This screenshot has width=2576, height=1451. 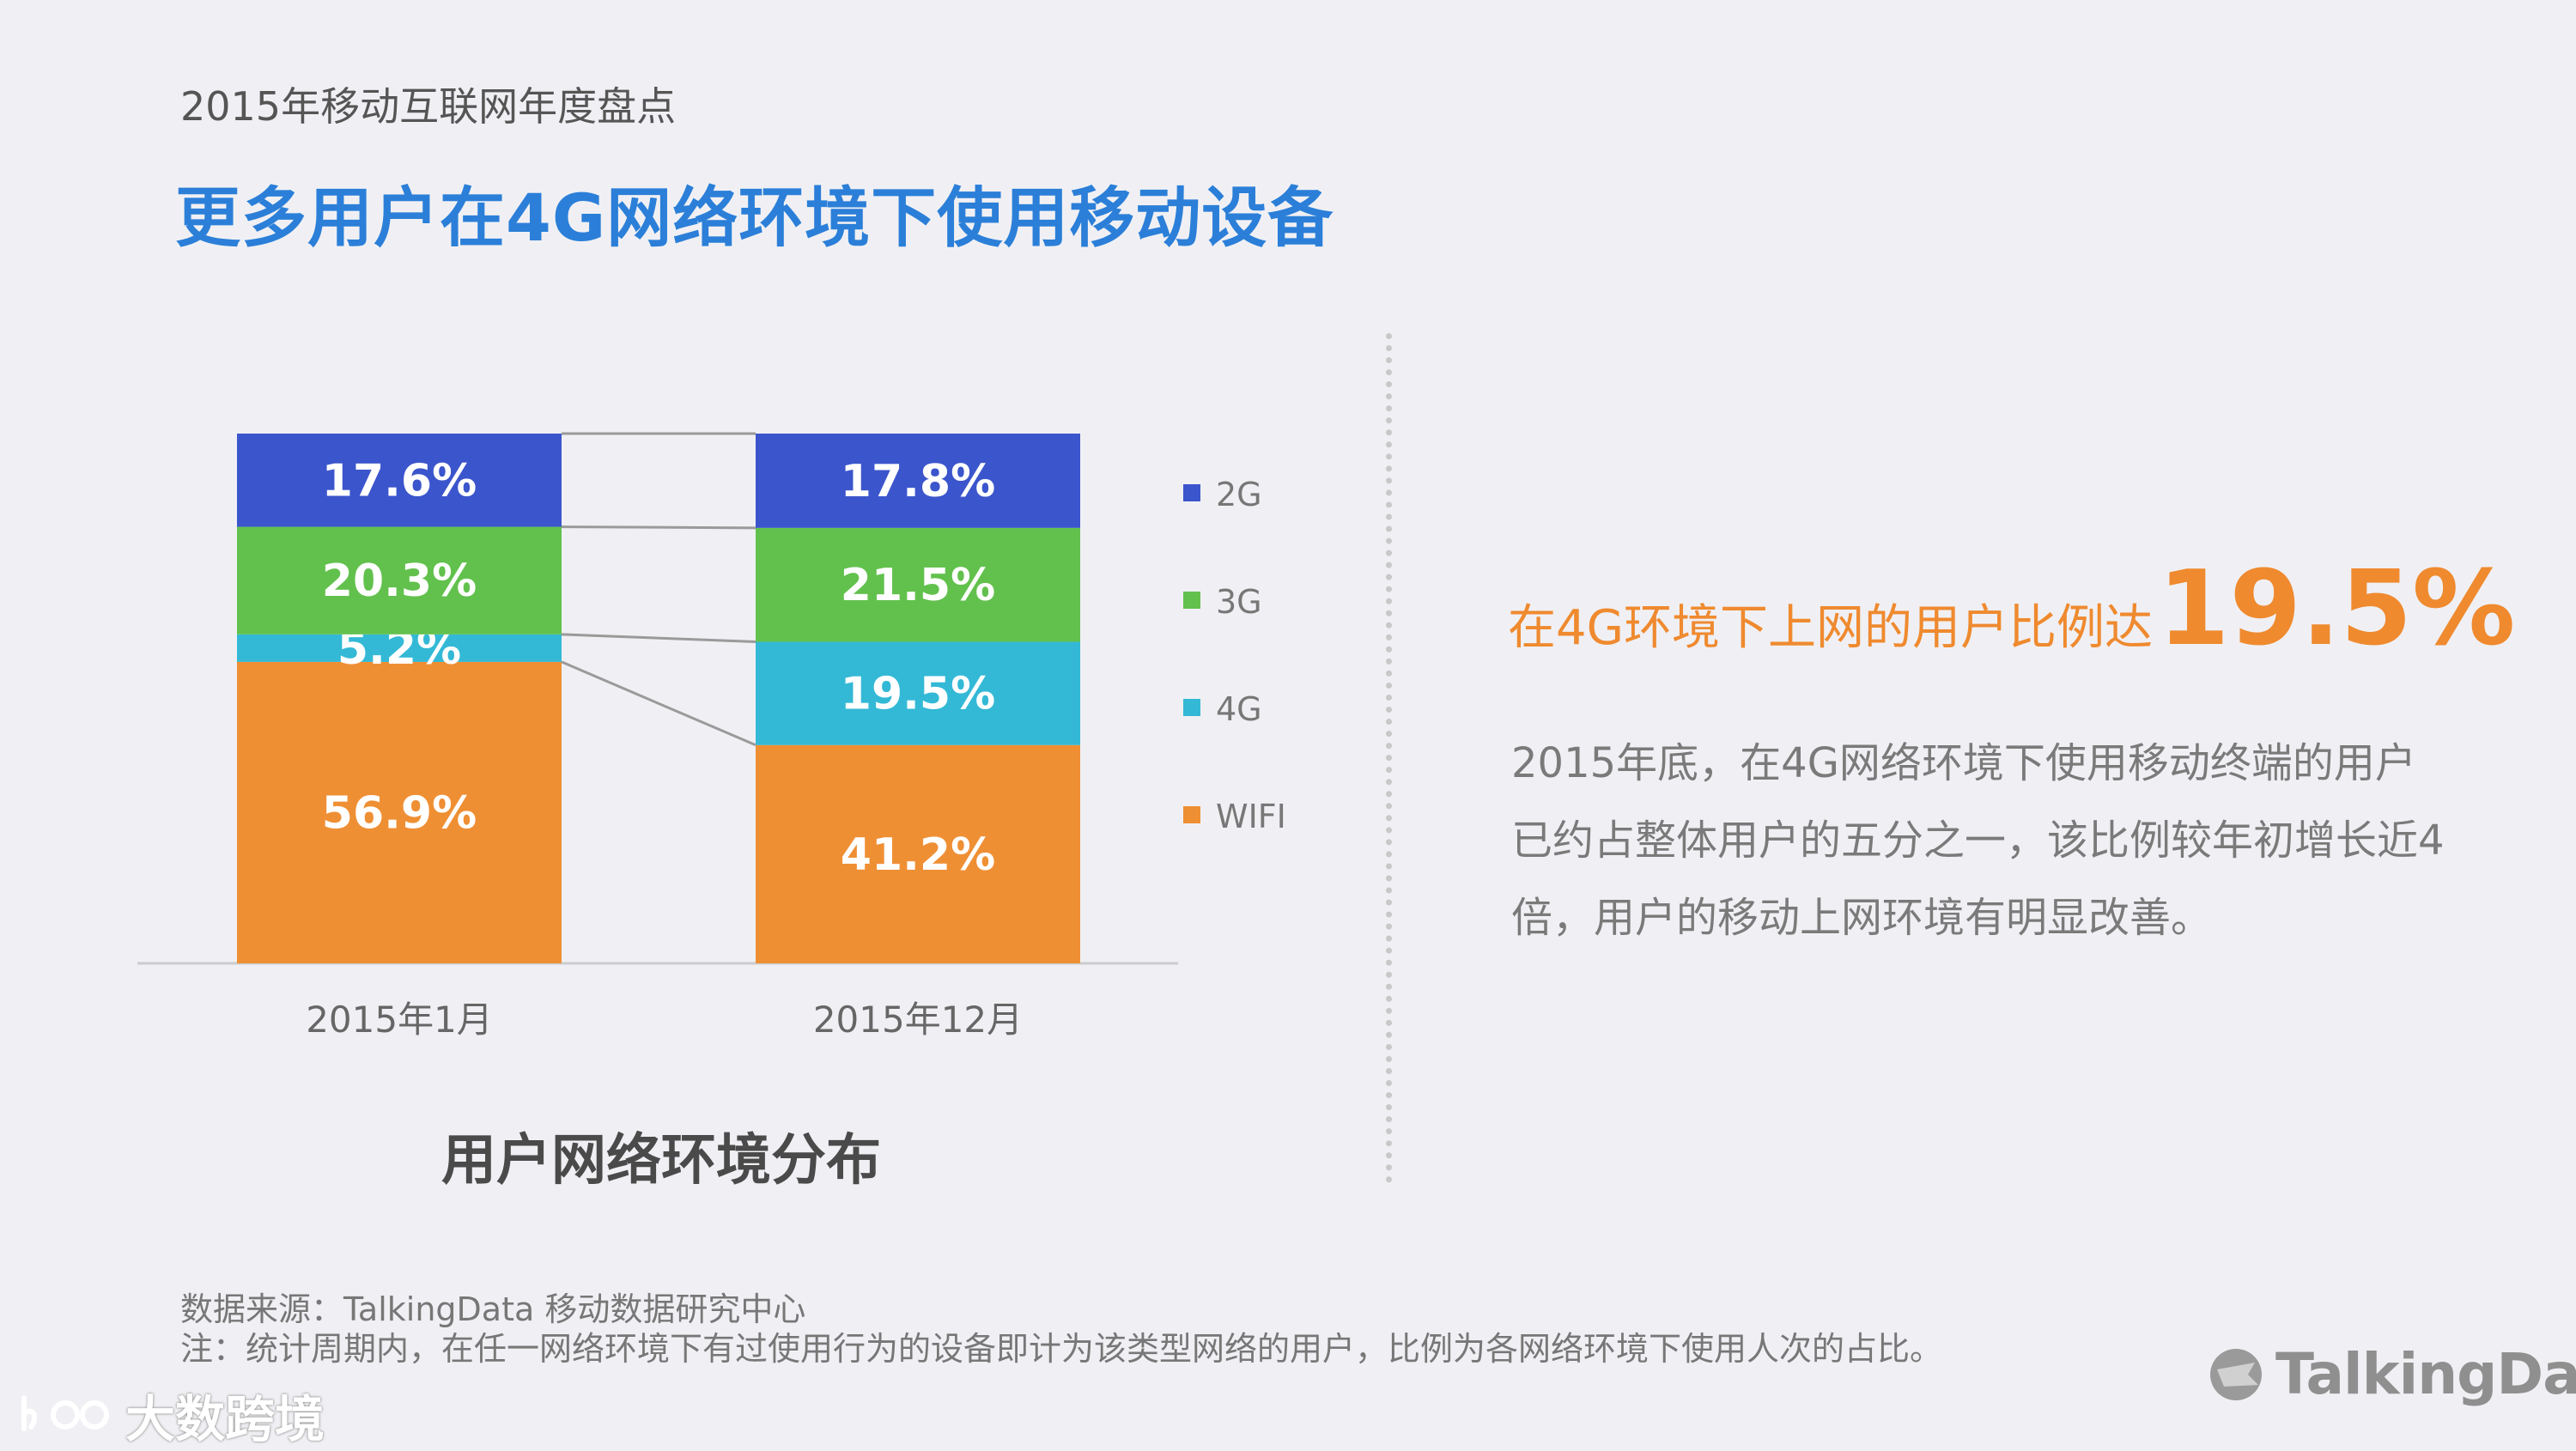 What do you see at coordinates (2426, 1374) in the screenshot?
I see `watermark-right-text: TalkingData` at bounding box center [2426, 1374].